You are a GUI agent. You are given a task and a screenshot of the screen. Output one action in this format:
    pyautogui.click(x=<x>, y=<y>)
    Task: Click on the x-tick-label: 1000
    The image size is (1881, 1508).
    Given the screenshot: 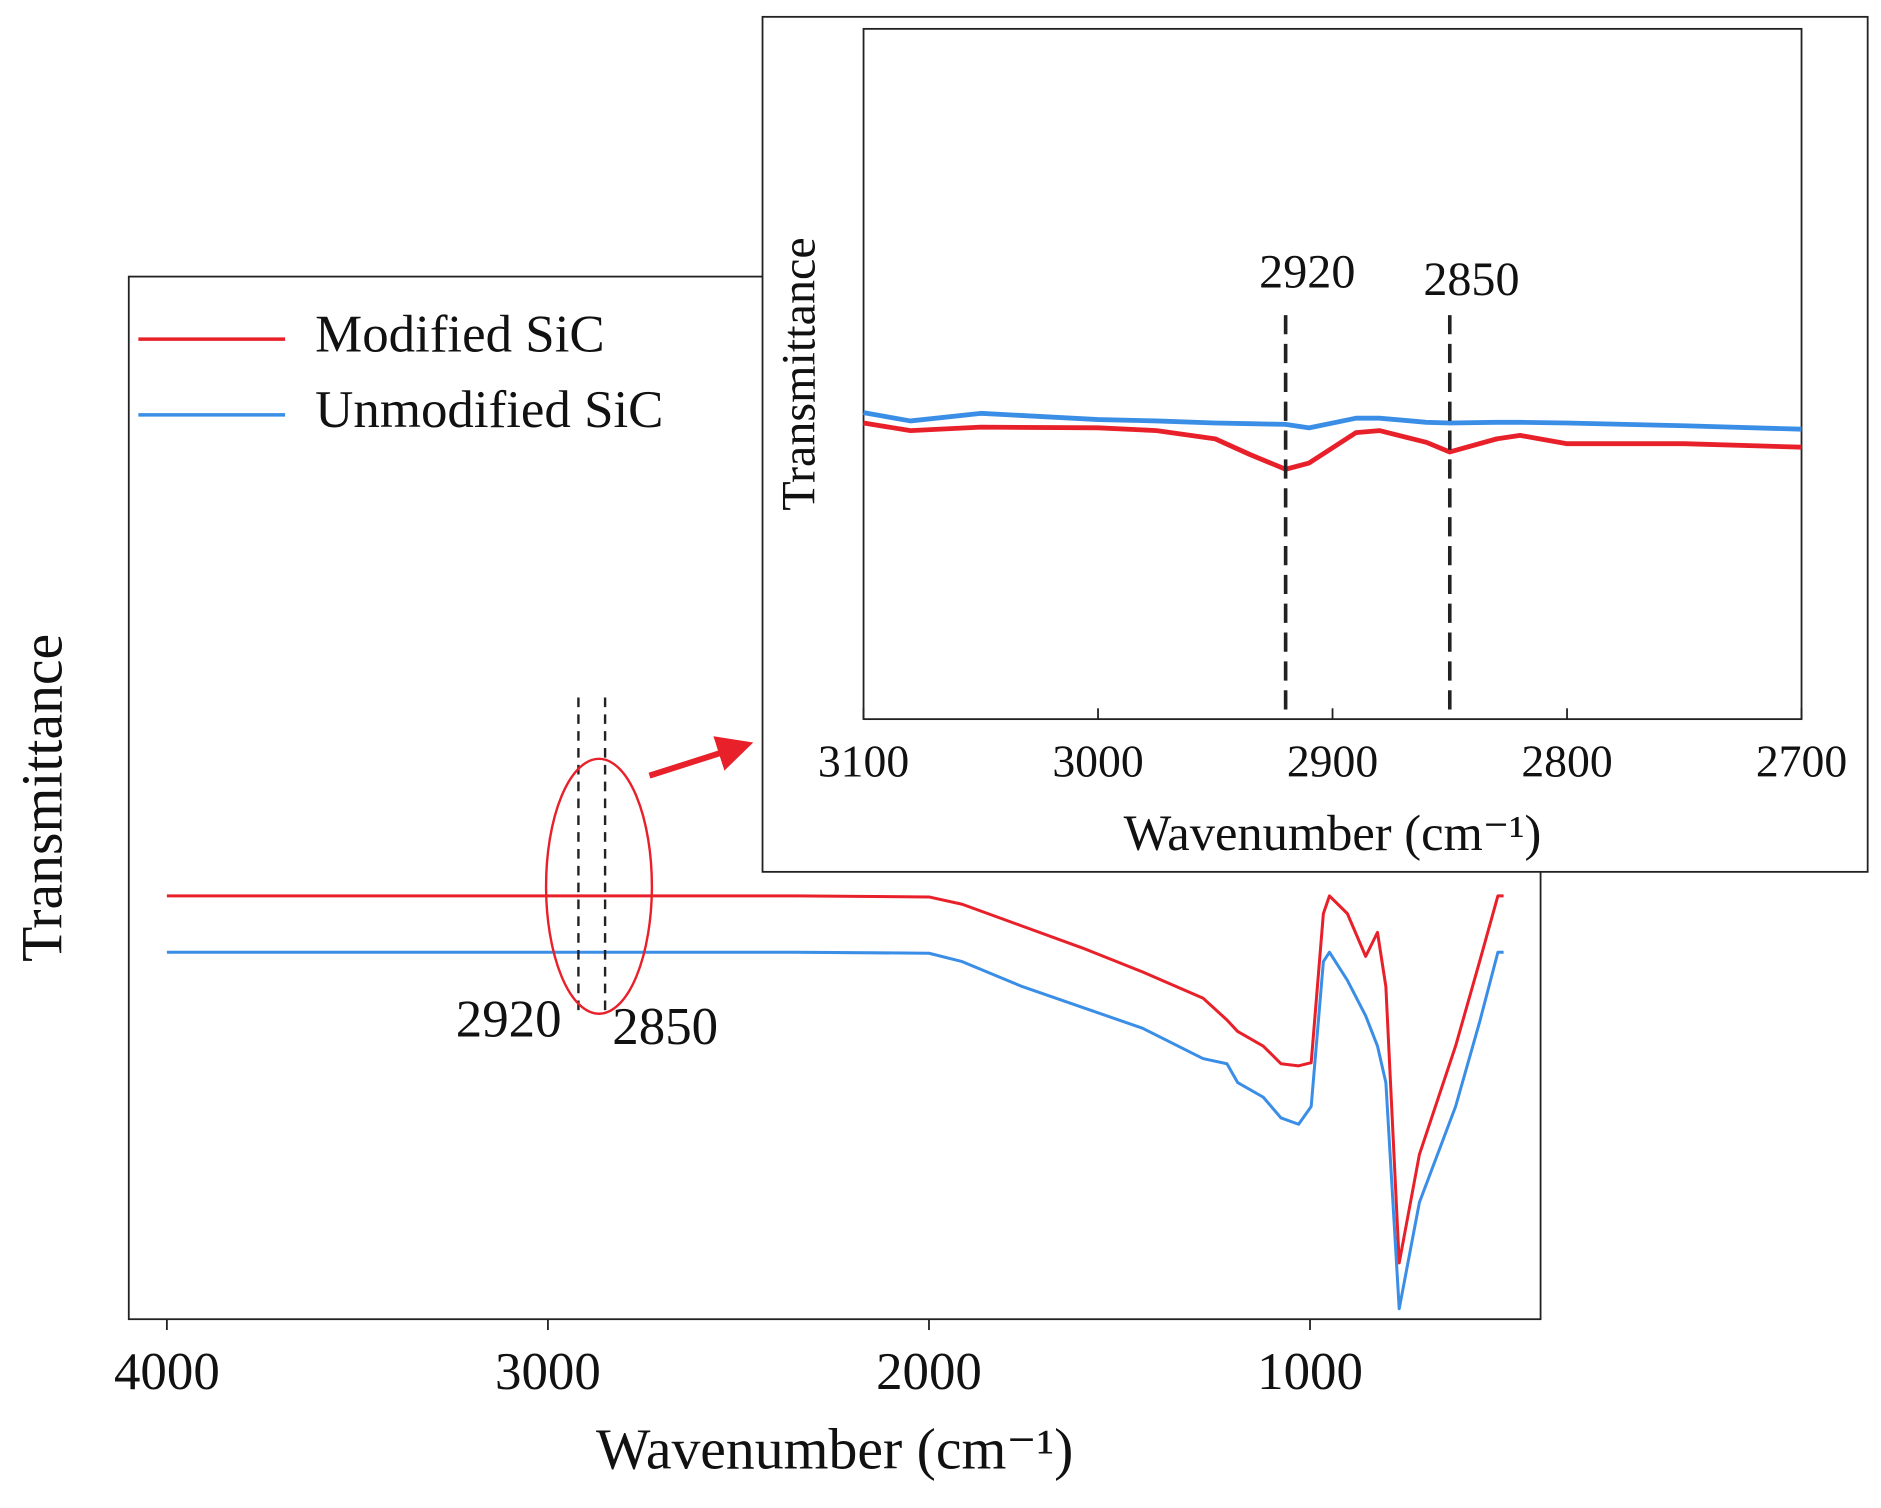 What is the action you would take?
    pyautogui.click(x=1310, y=1372)
    